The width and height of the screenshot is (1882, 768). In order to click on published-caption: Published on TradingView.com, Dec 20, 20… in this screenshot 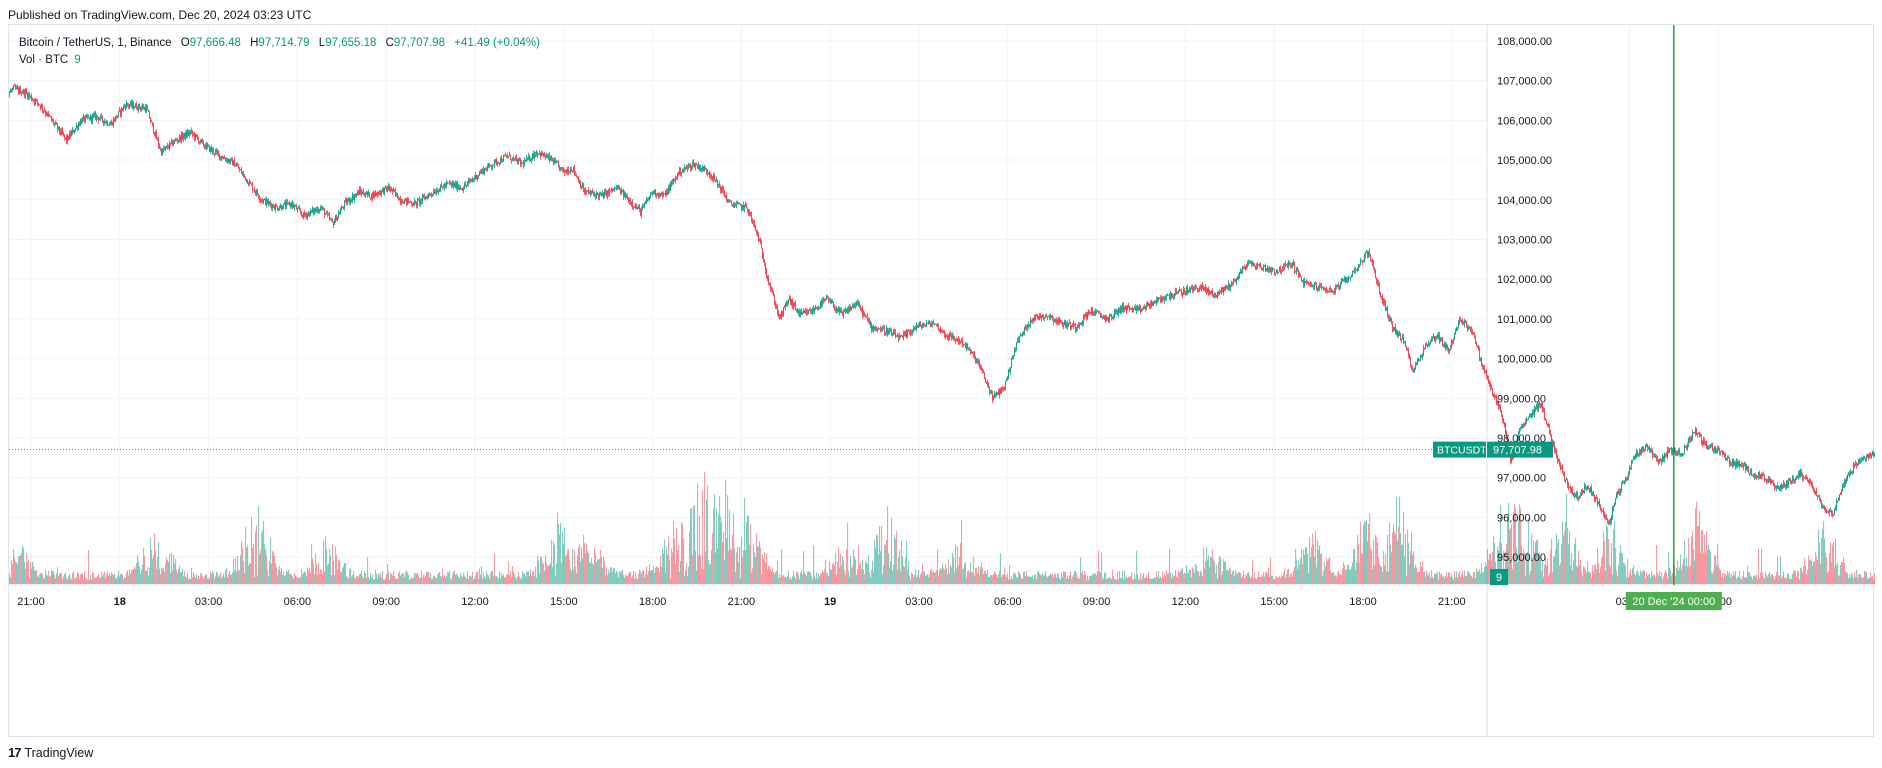, I will do `click(160, 15)`.